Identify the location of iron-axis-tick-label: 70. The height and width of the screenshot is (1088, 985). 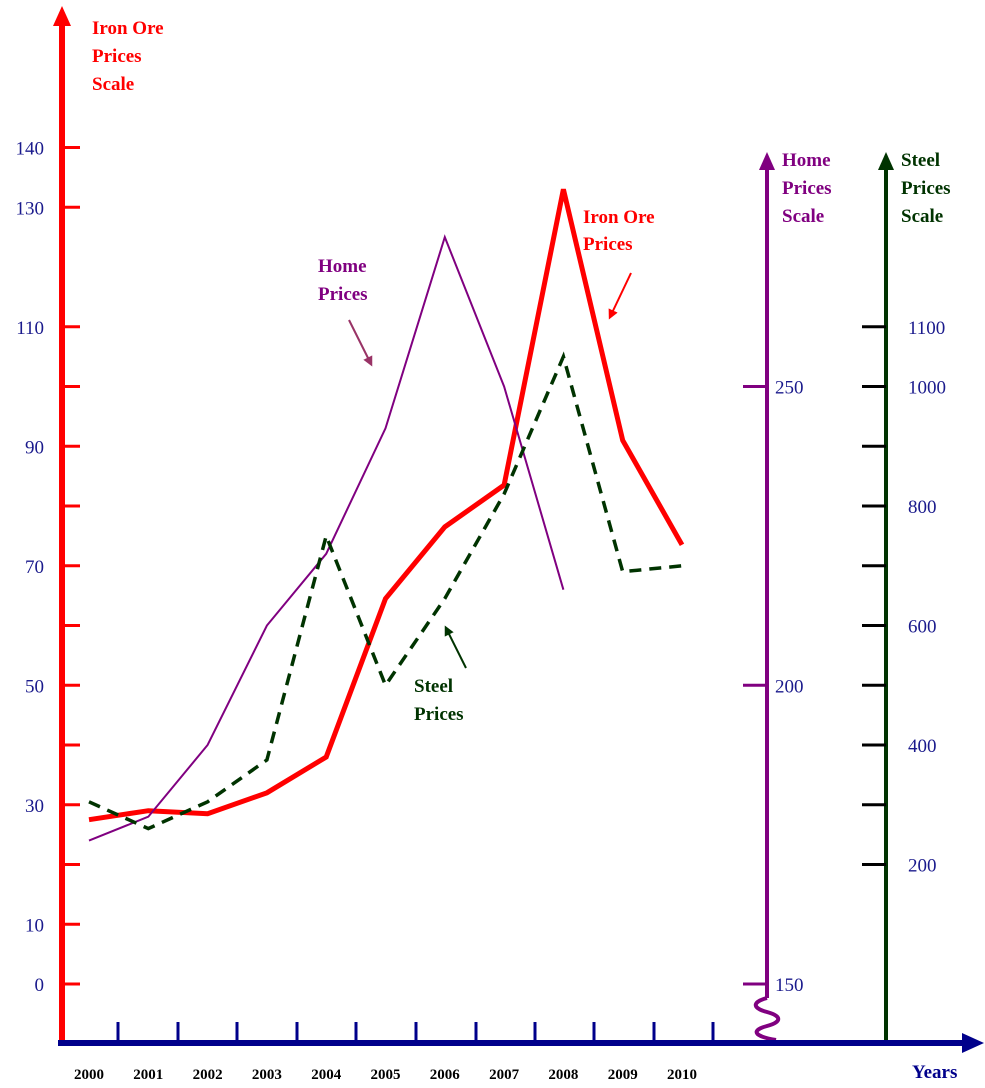
(34, 567).